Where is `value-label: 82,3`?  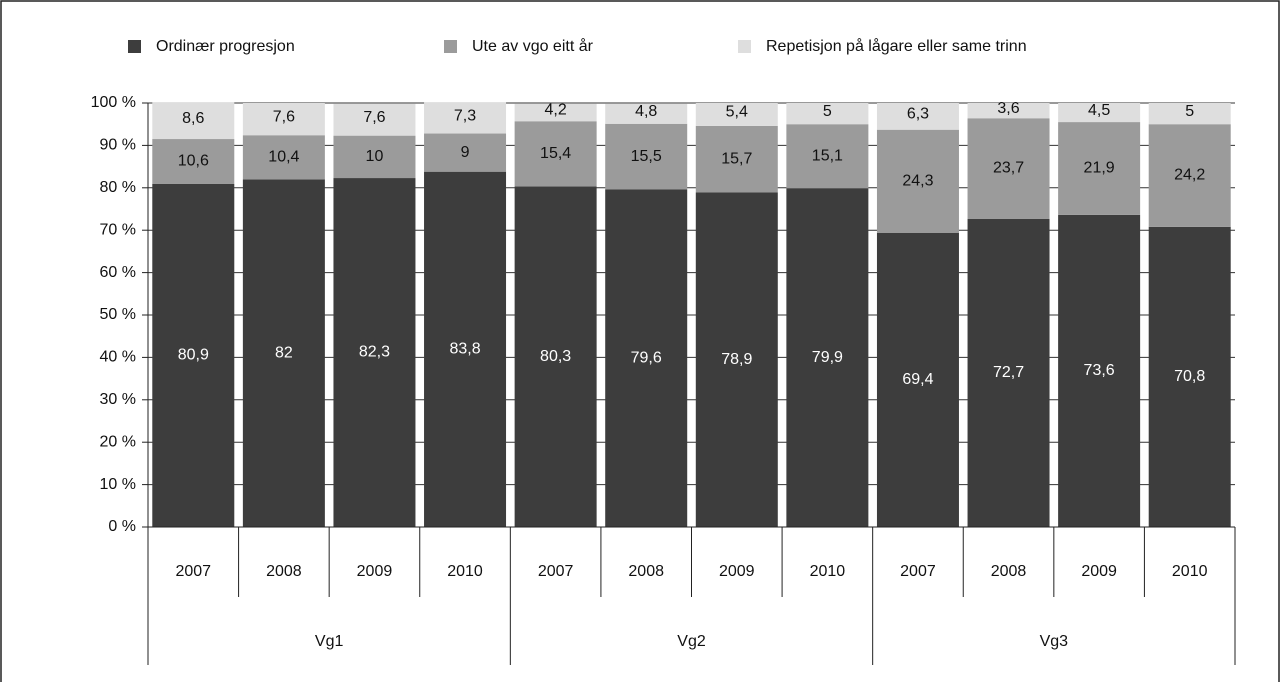
value-label: 82,3 is located at coordinates (374, 352).